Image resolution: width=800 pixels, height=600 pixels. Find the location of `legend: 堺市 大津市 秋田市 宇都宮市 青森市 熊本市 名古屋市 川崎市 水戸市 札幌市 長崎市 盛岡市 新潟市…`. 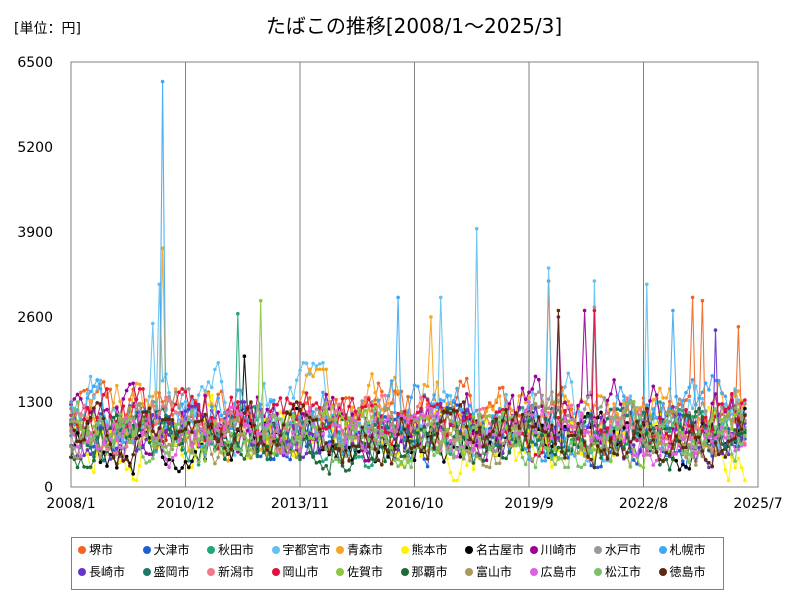

legend: 堺市 大津市 秋田市 宇都宮市 青森市 熊本市 名古屋市 川崎市 水戸市 札幌市 長崎市 盛岡市 新潟市… is located at coordinates (397, 563).